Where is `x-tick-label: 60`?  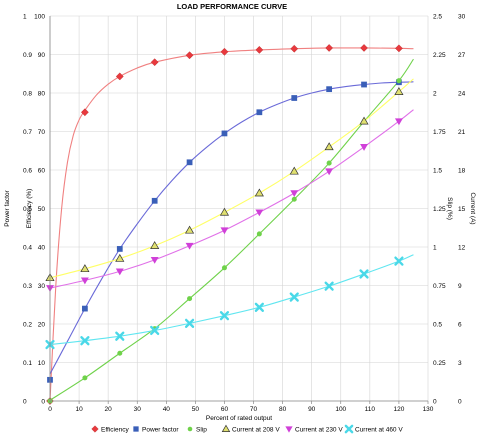 x-tick-label: 60 is located at coordinates (225, 409).